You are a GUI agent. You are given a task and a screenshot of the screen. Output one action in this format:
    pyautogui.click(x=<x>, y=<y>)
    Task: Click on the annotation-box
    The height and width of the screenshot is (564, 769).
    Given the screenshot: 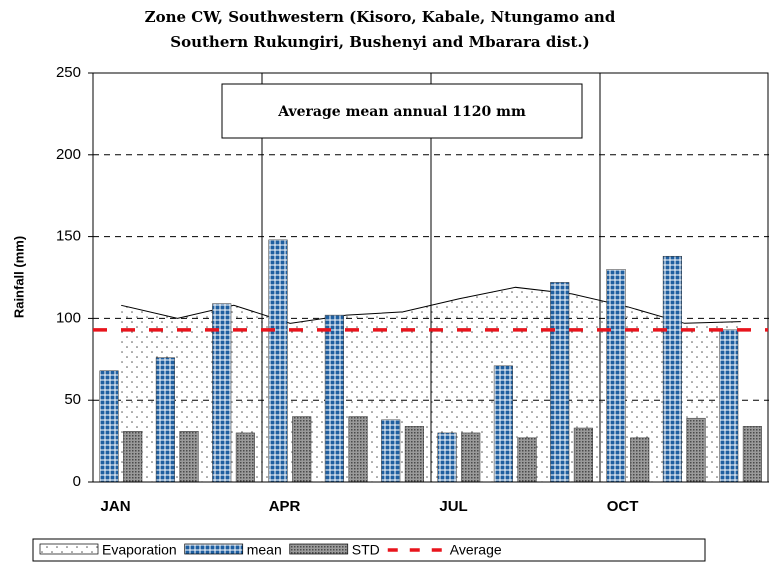 What is the action you would take?
    pyautogui.click(x=402, y=111)
    